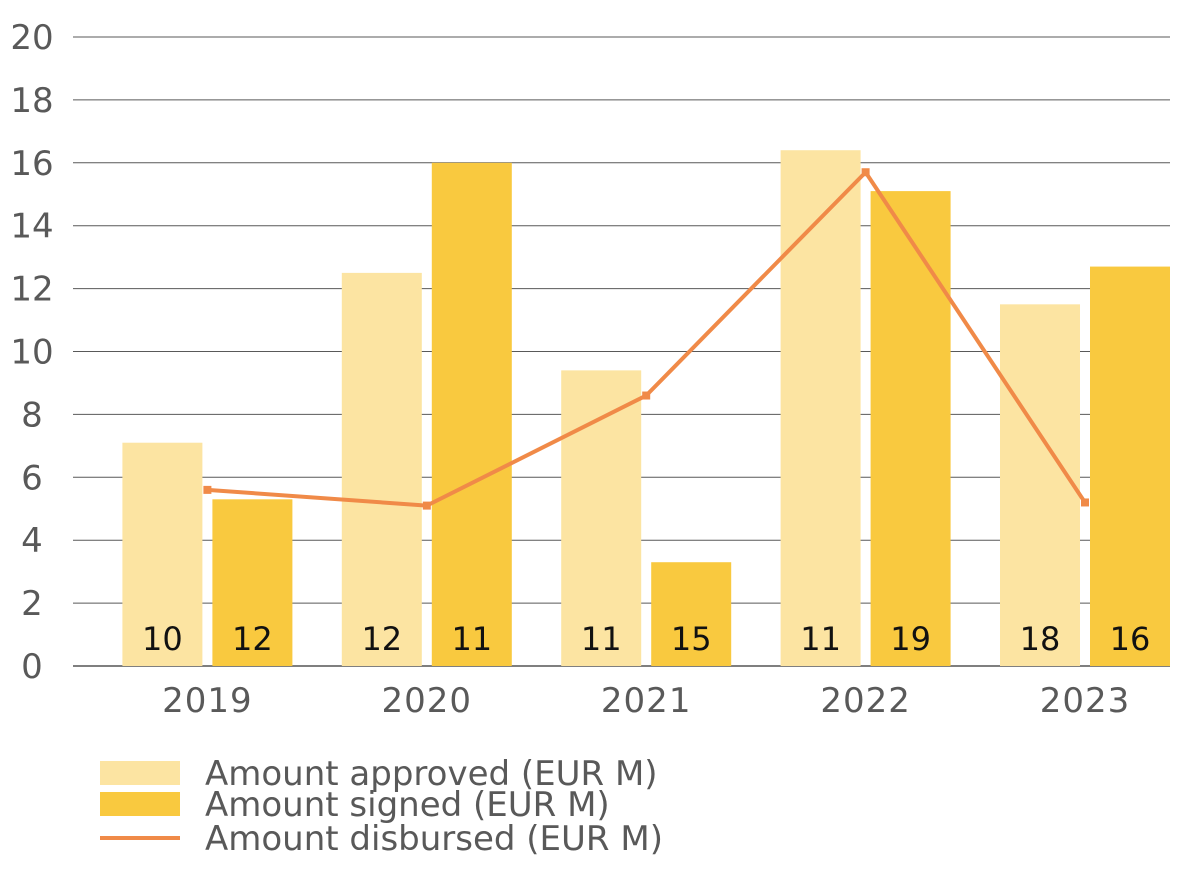 The width and height of the screenshot is (1200, 878). What do you see at coordinates (691, 639) in the screenshot?
I see `bar-label-signed: 15` at bounding box center [691, 639].